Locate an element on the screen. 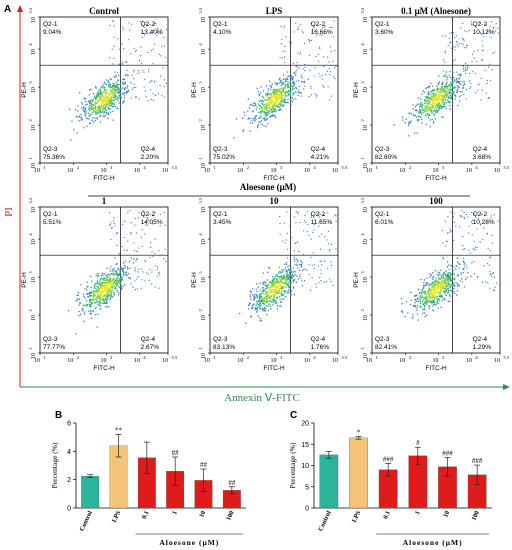  significance-mark: ** is located at coordinates (119, 430).